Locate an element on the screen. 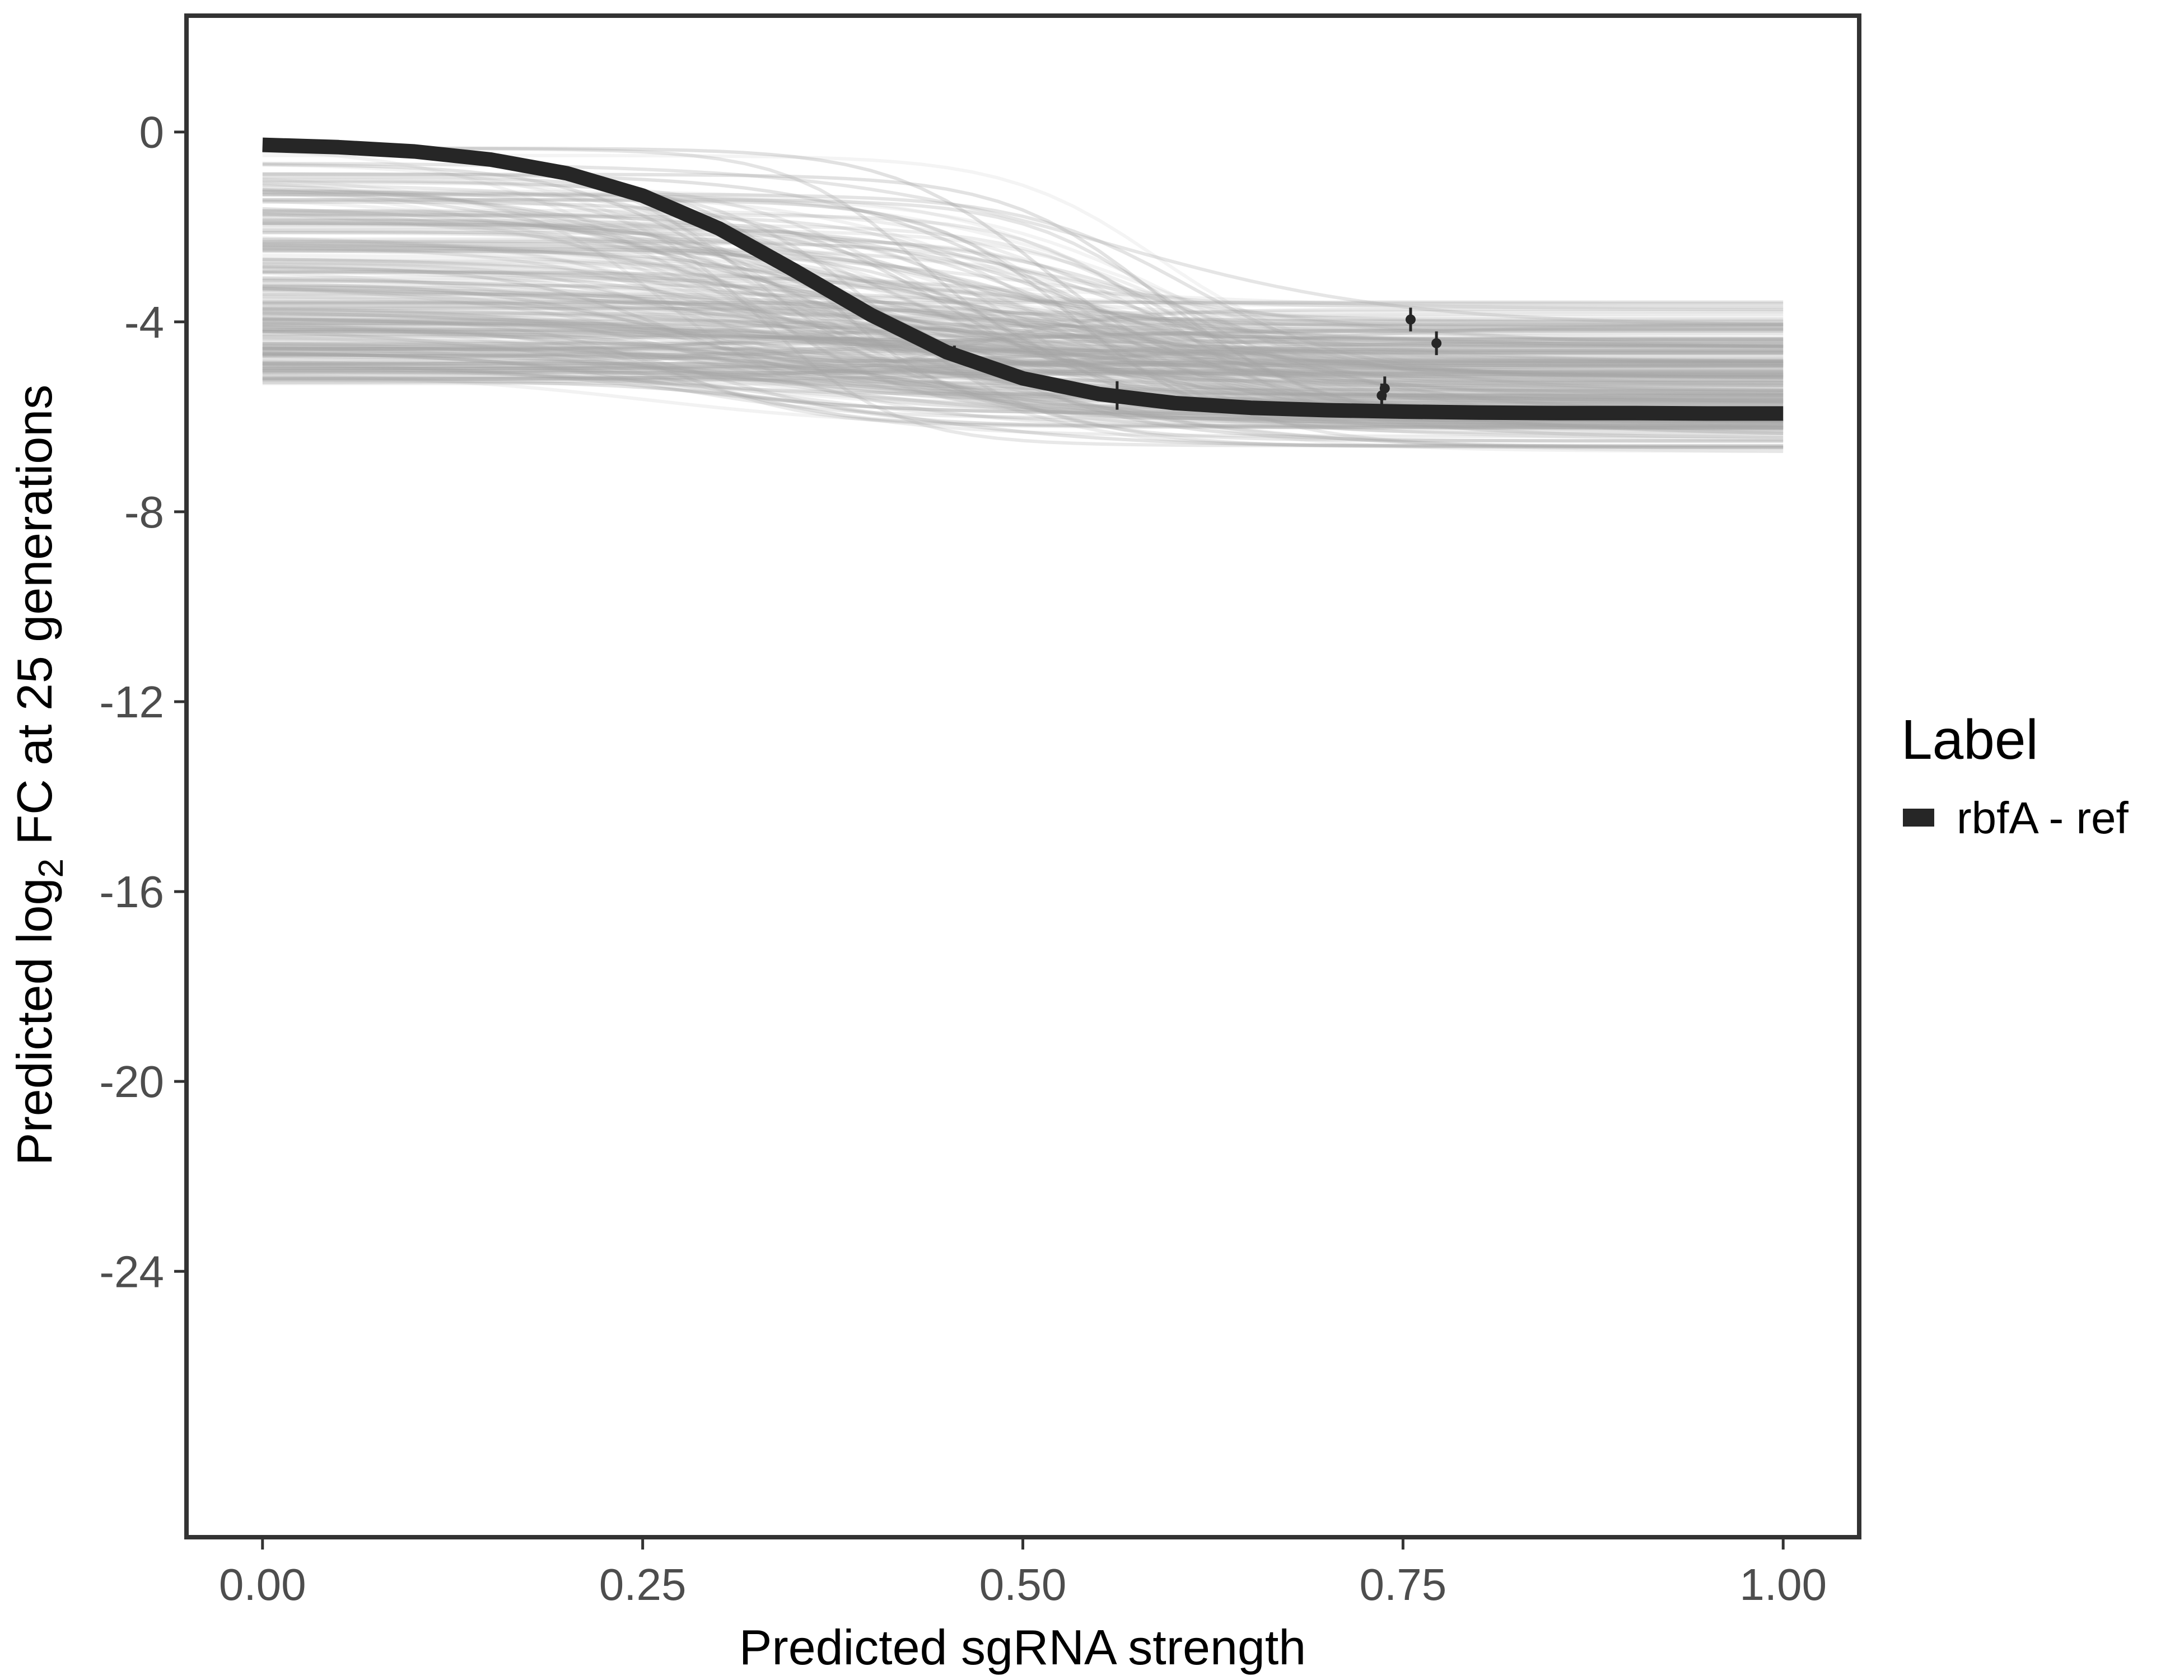  observation-points is located at coordinates (1196, 359).